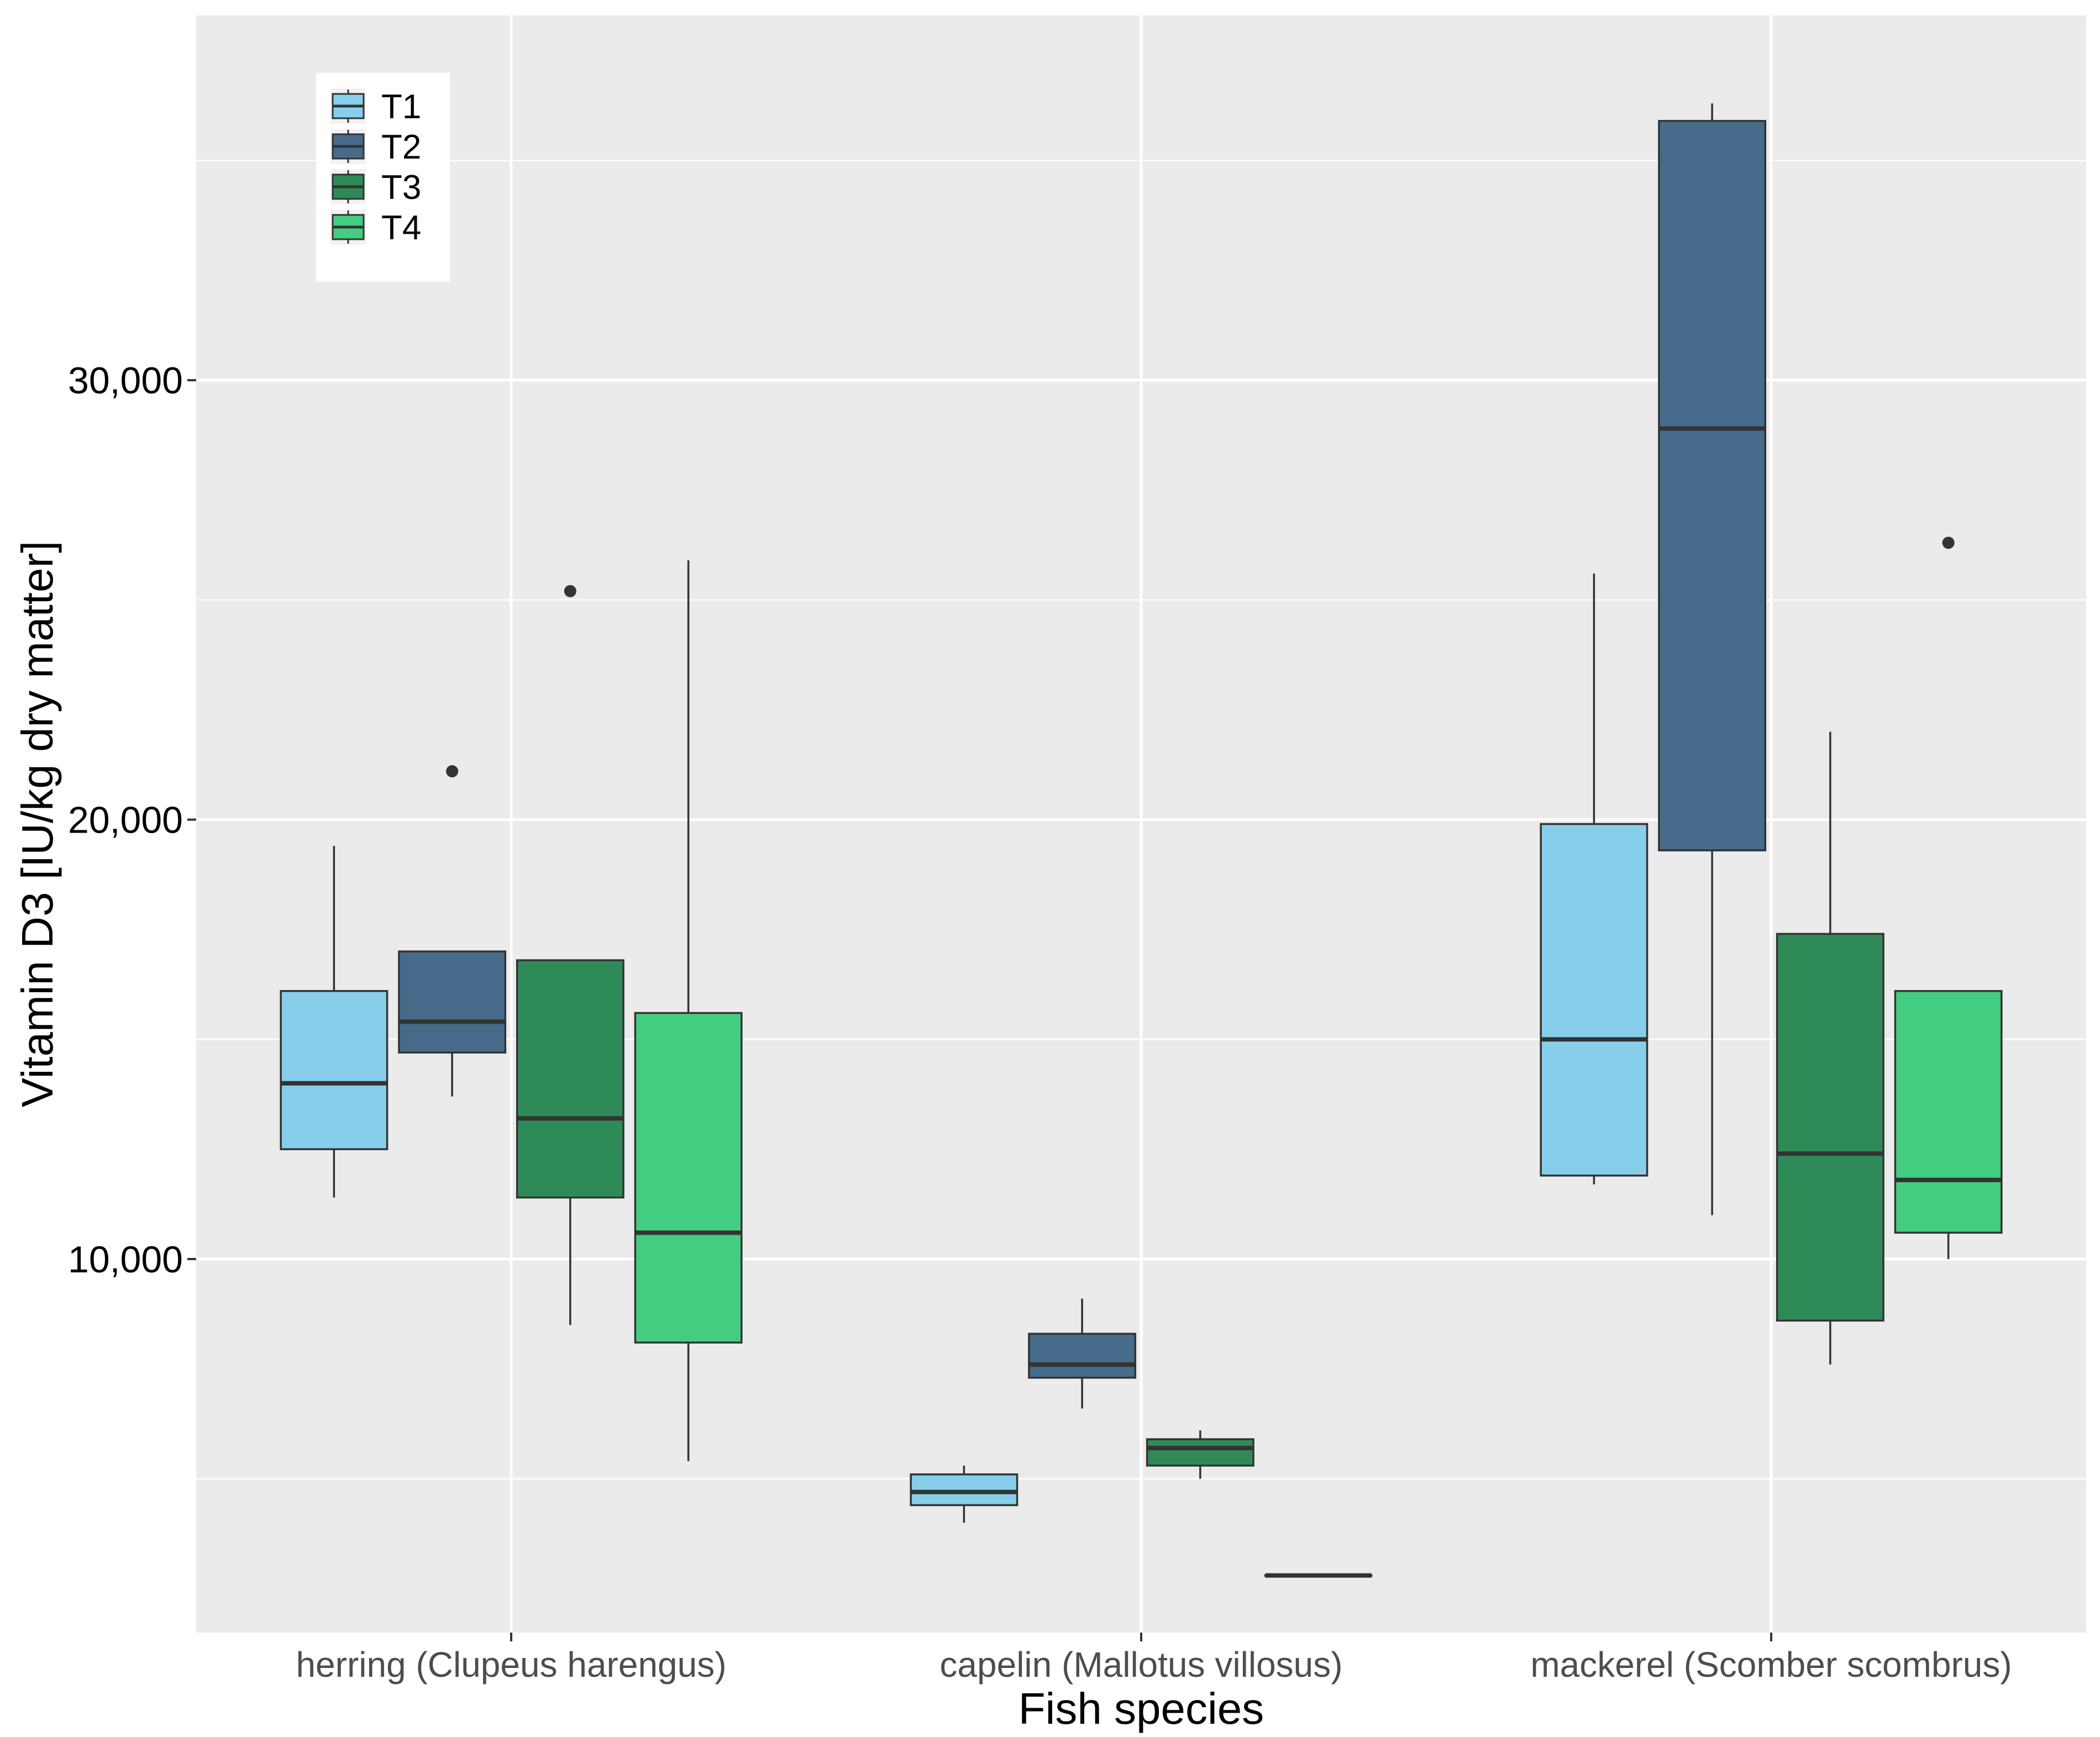  I want to click on legend-label: T4, so click(401, 228).